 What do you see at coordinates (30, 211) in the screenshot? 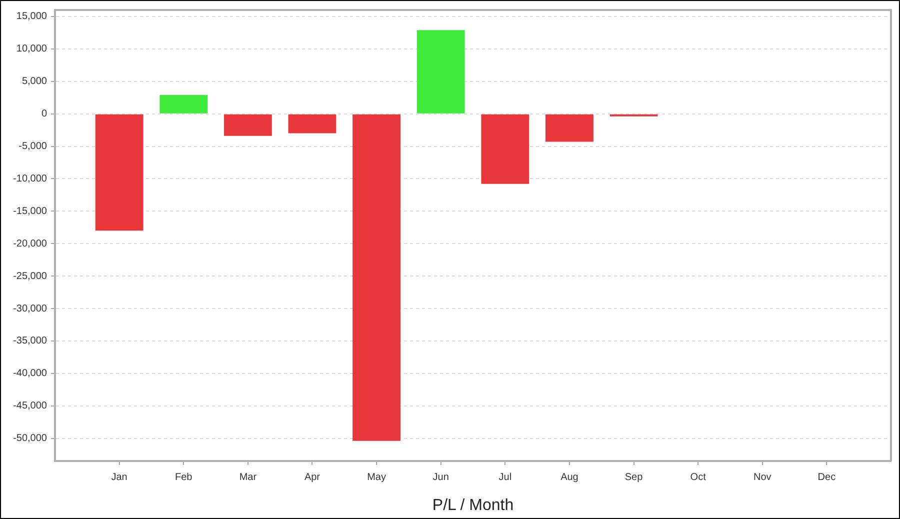
I see `y-tick-label: -15,000` at bounding box center [30, 211].